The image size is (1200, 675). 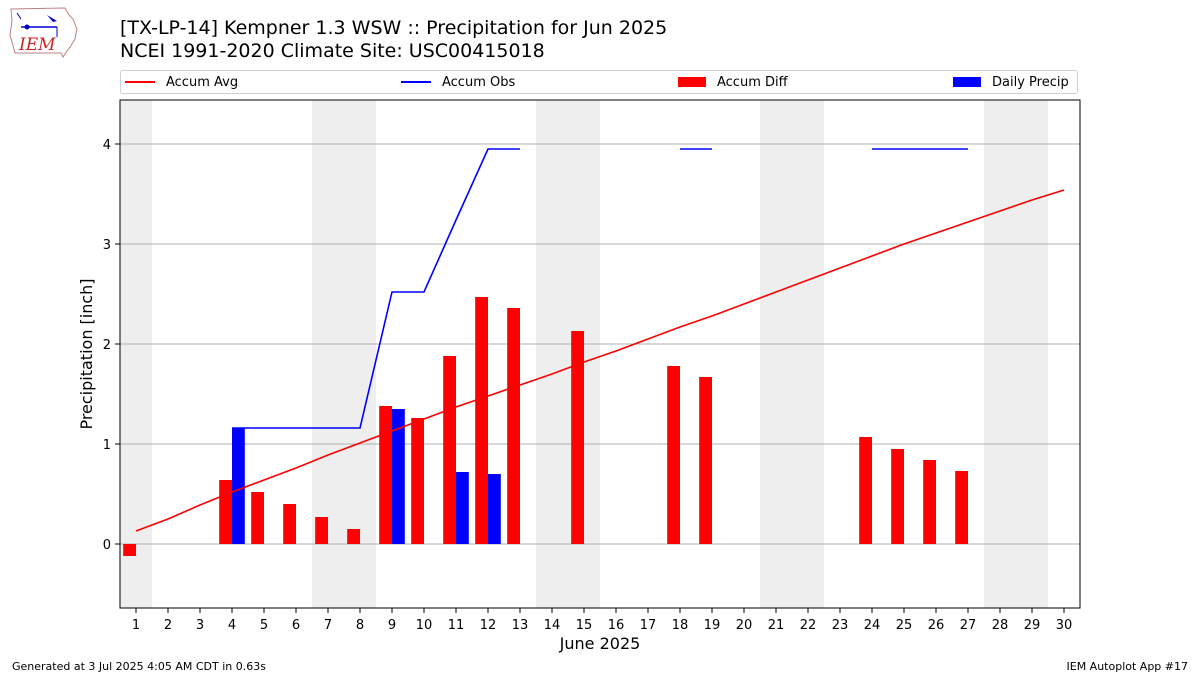 I want to click on legend-label-accum-diff: Accum Diff, so click(x=752, y=82).